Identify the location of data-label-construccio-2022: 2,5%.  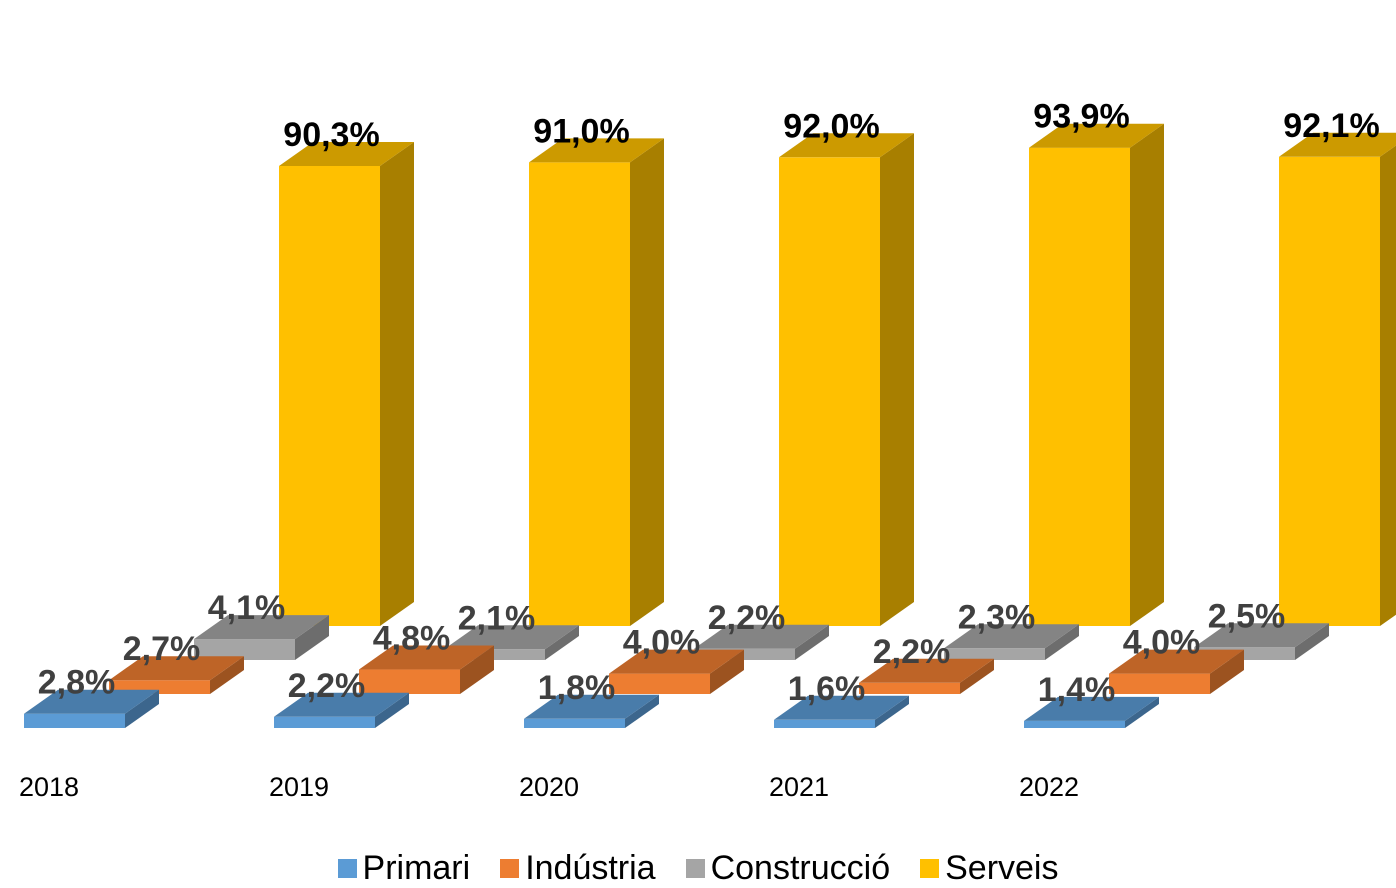
(1247, 616).